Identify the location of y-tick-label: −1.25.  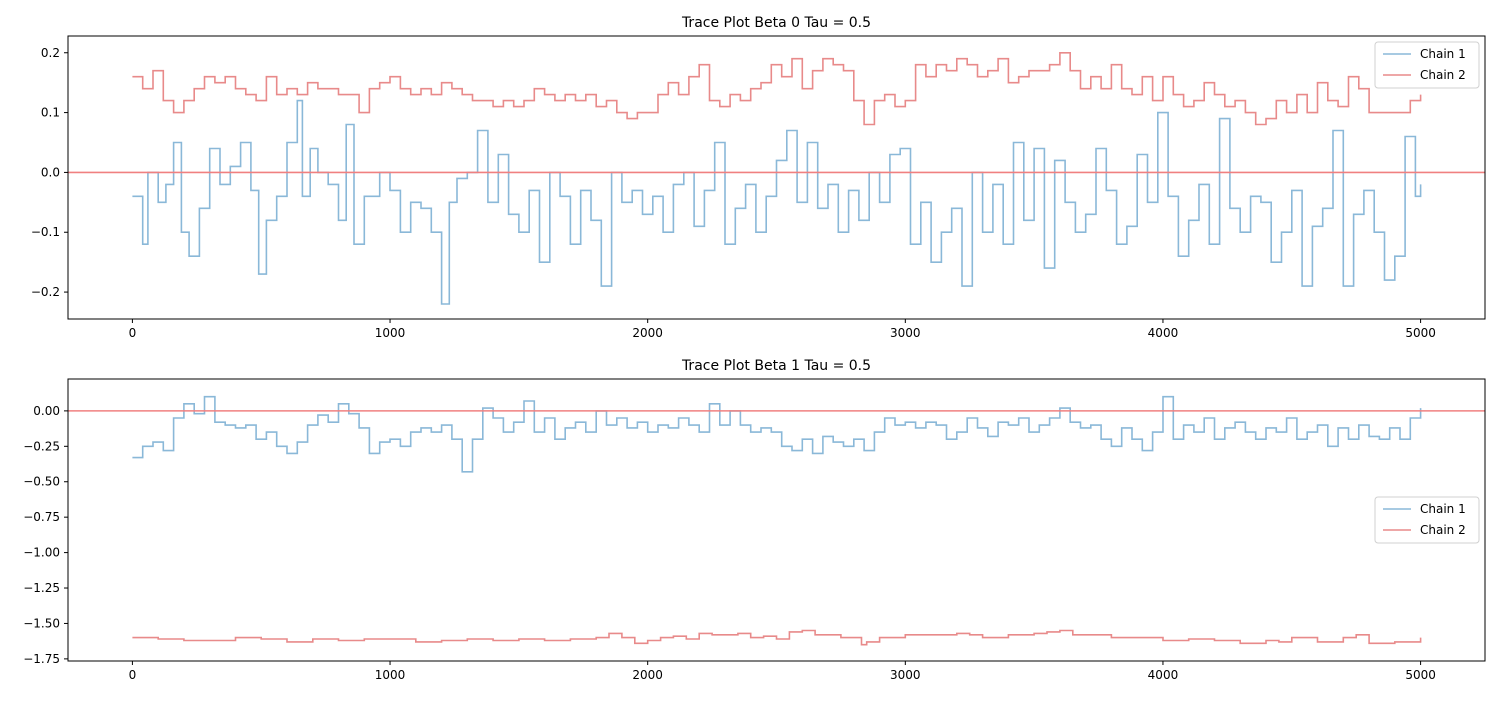
(41, 588).